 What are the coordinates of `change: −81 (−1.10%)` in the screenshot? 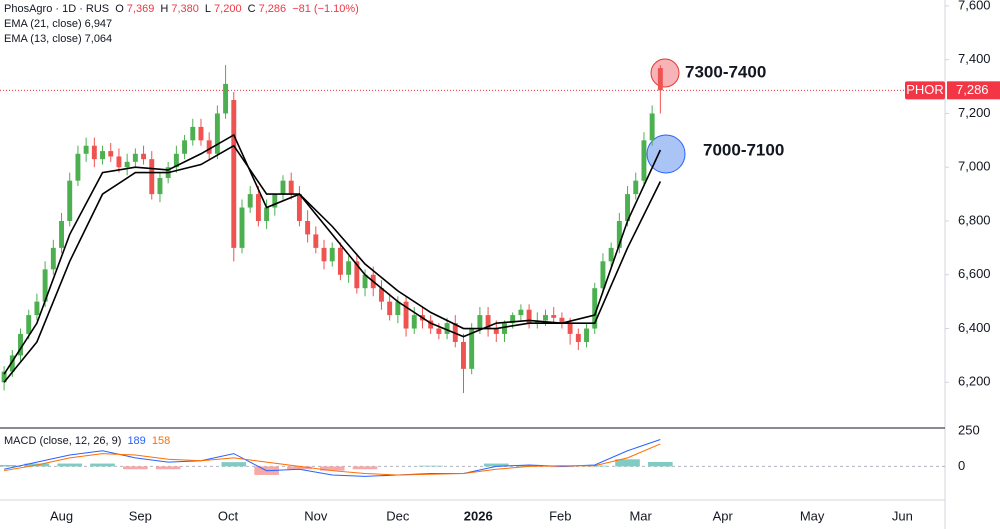 It's located at (325, 9).